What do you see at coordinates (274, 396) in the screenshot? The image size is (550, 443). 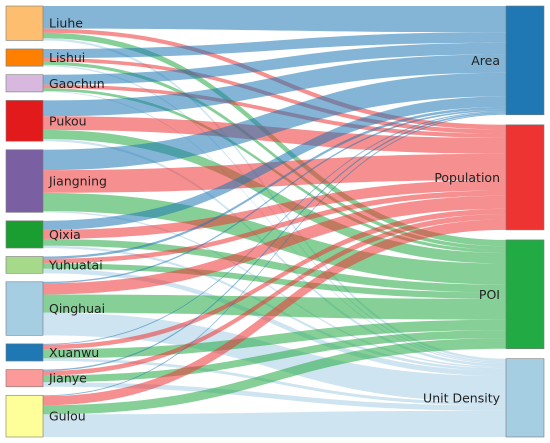 I see `flow-jianye-to-unit-density` at bounding box center [274, 396].